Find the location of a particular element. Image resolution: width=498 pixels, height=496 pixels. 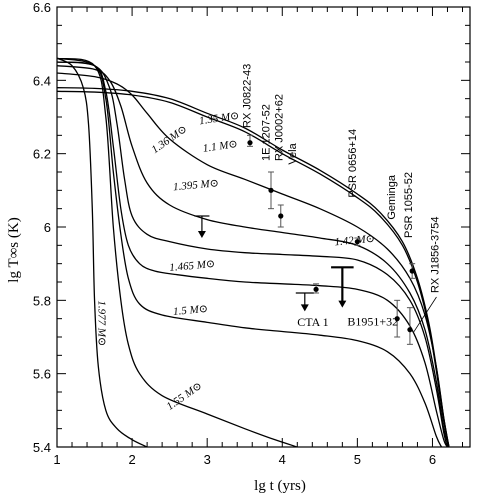

label-cta-1: CTA 1 is located at coordinates (312, 322).